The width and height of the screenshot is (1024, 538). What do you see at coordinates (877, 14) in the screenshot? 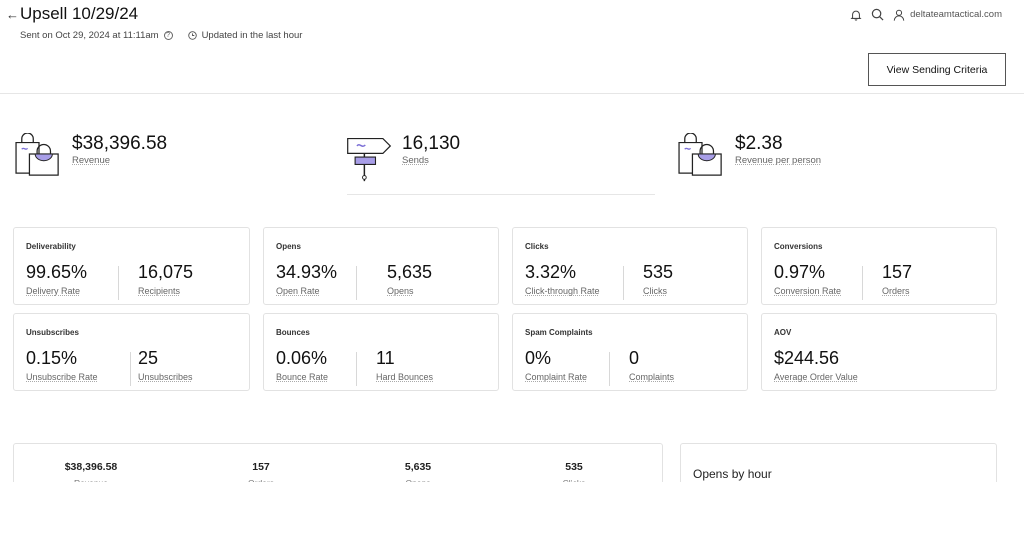
I see `search-icon` at bounding box center [877, 14].